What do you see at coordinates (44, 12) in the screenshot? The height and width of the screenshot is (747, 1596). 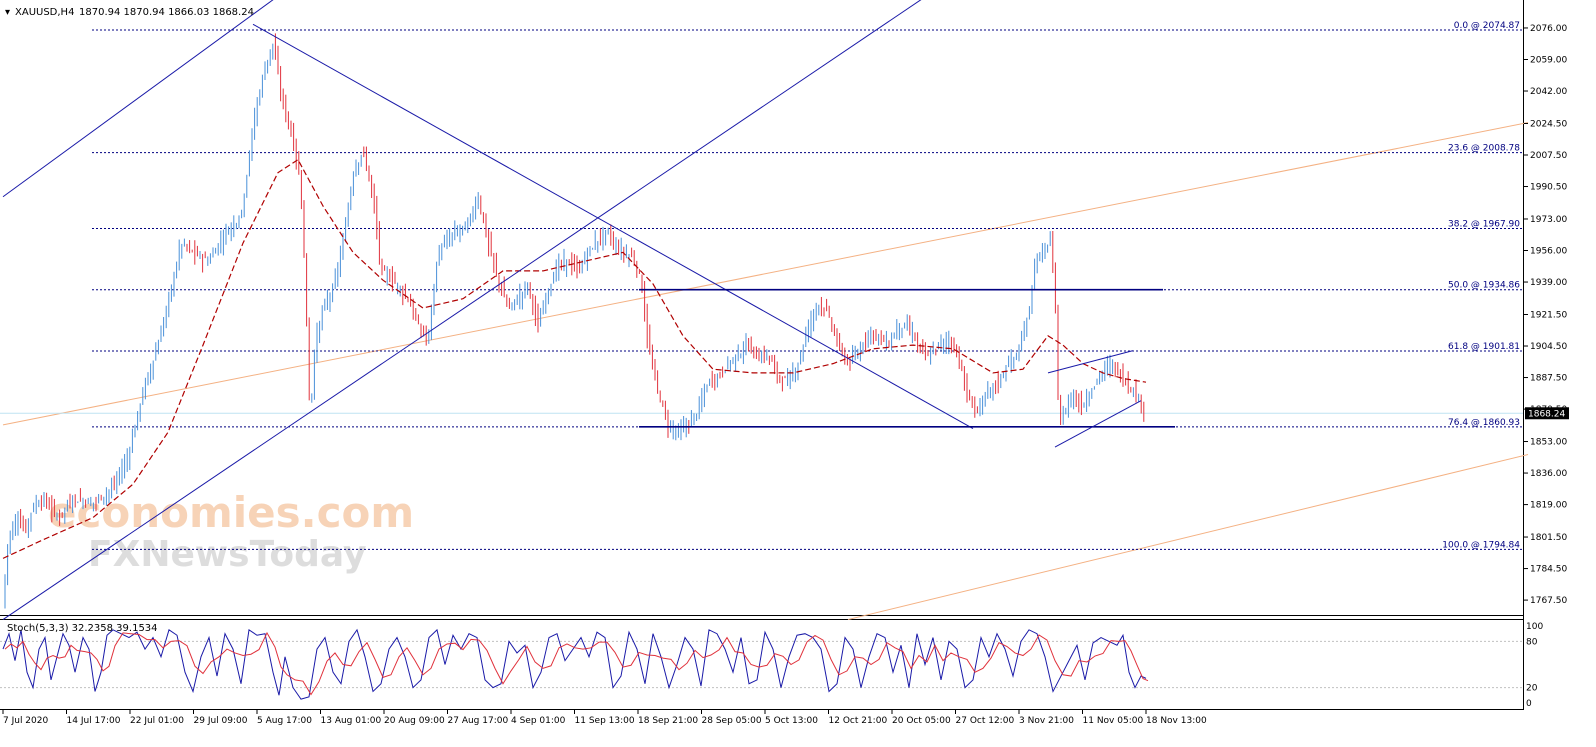 I see `symbol-caption: XAUUSD,H4` at bounding box center [44, 12].